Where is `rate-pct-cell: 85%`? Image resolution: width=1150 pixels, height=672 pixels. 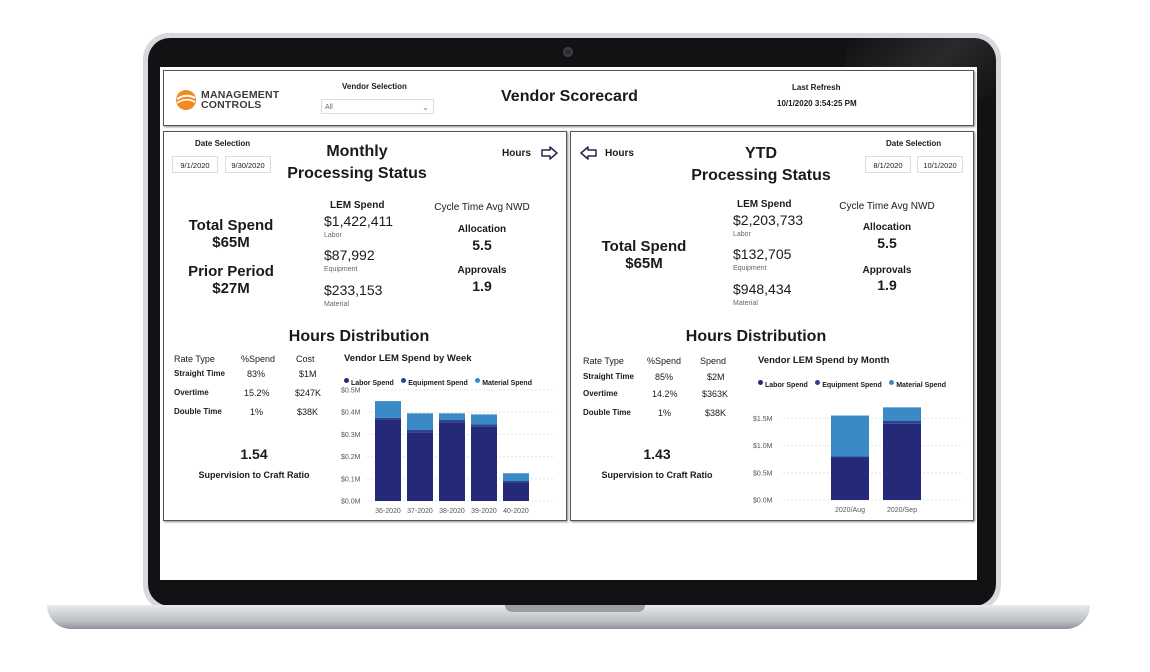
rate-pct-cell: 85% is located at coordinates (664, 377).